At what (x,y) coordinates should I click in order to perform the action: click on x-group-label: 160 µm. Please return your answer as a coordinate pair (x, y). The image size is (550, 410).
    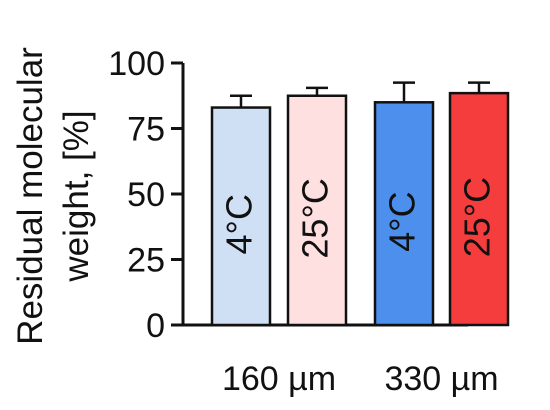
    Looking at the image, I should click on (279, 379).